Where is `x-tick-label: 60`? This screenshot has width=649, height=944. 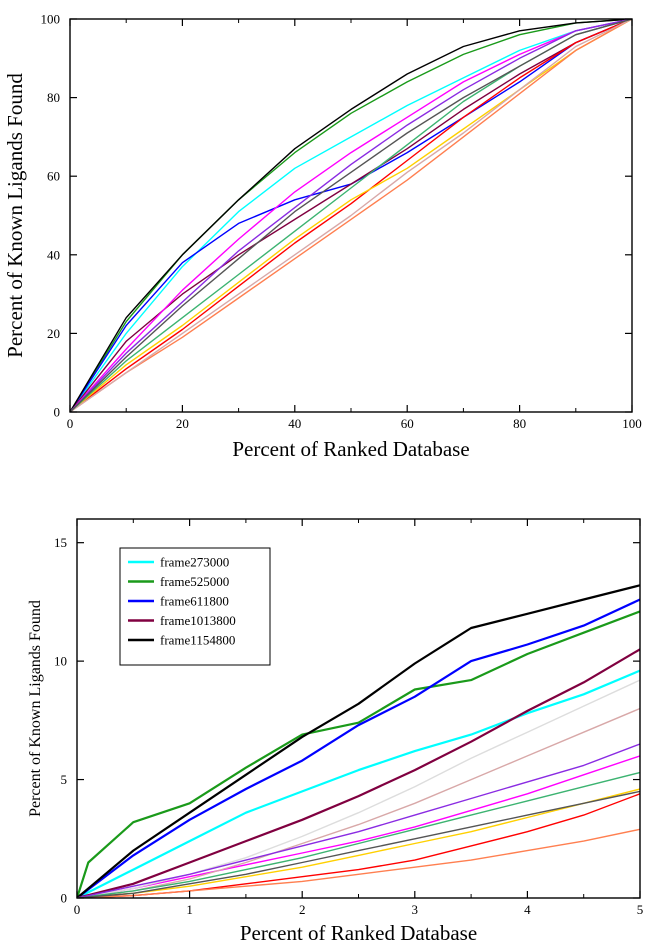
x-tick-label: 60 is located at coordinates (407, 423).